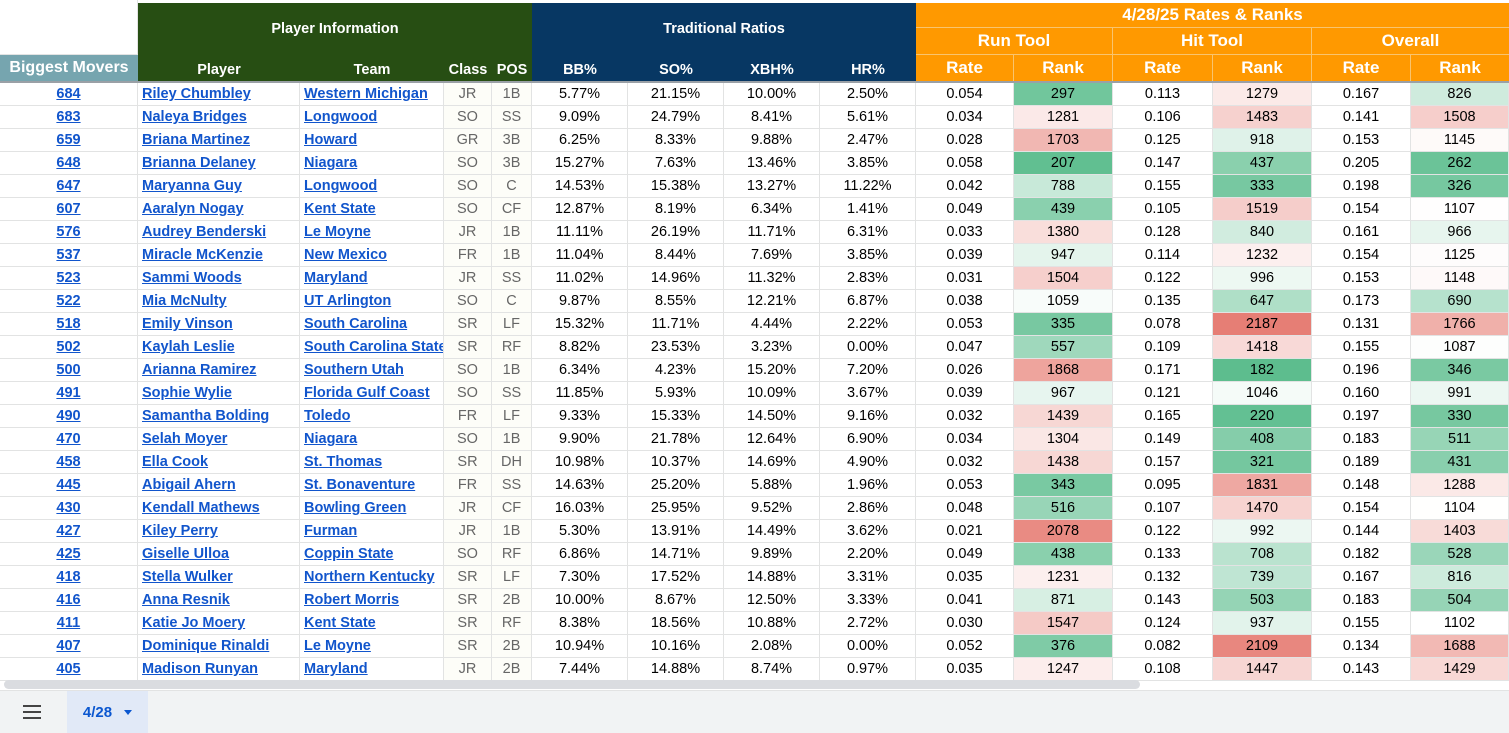 The width and height of the screenshot is (1509, 733). Describe the element at coordinates (219, 278) in the screenshot. I see `player-name-link: Sammi Woods` at that location.